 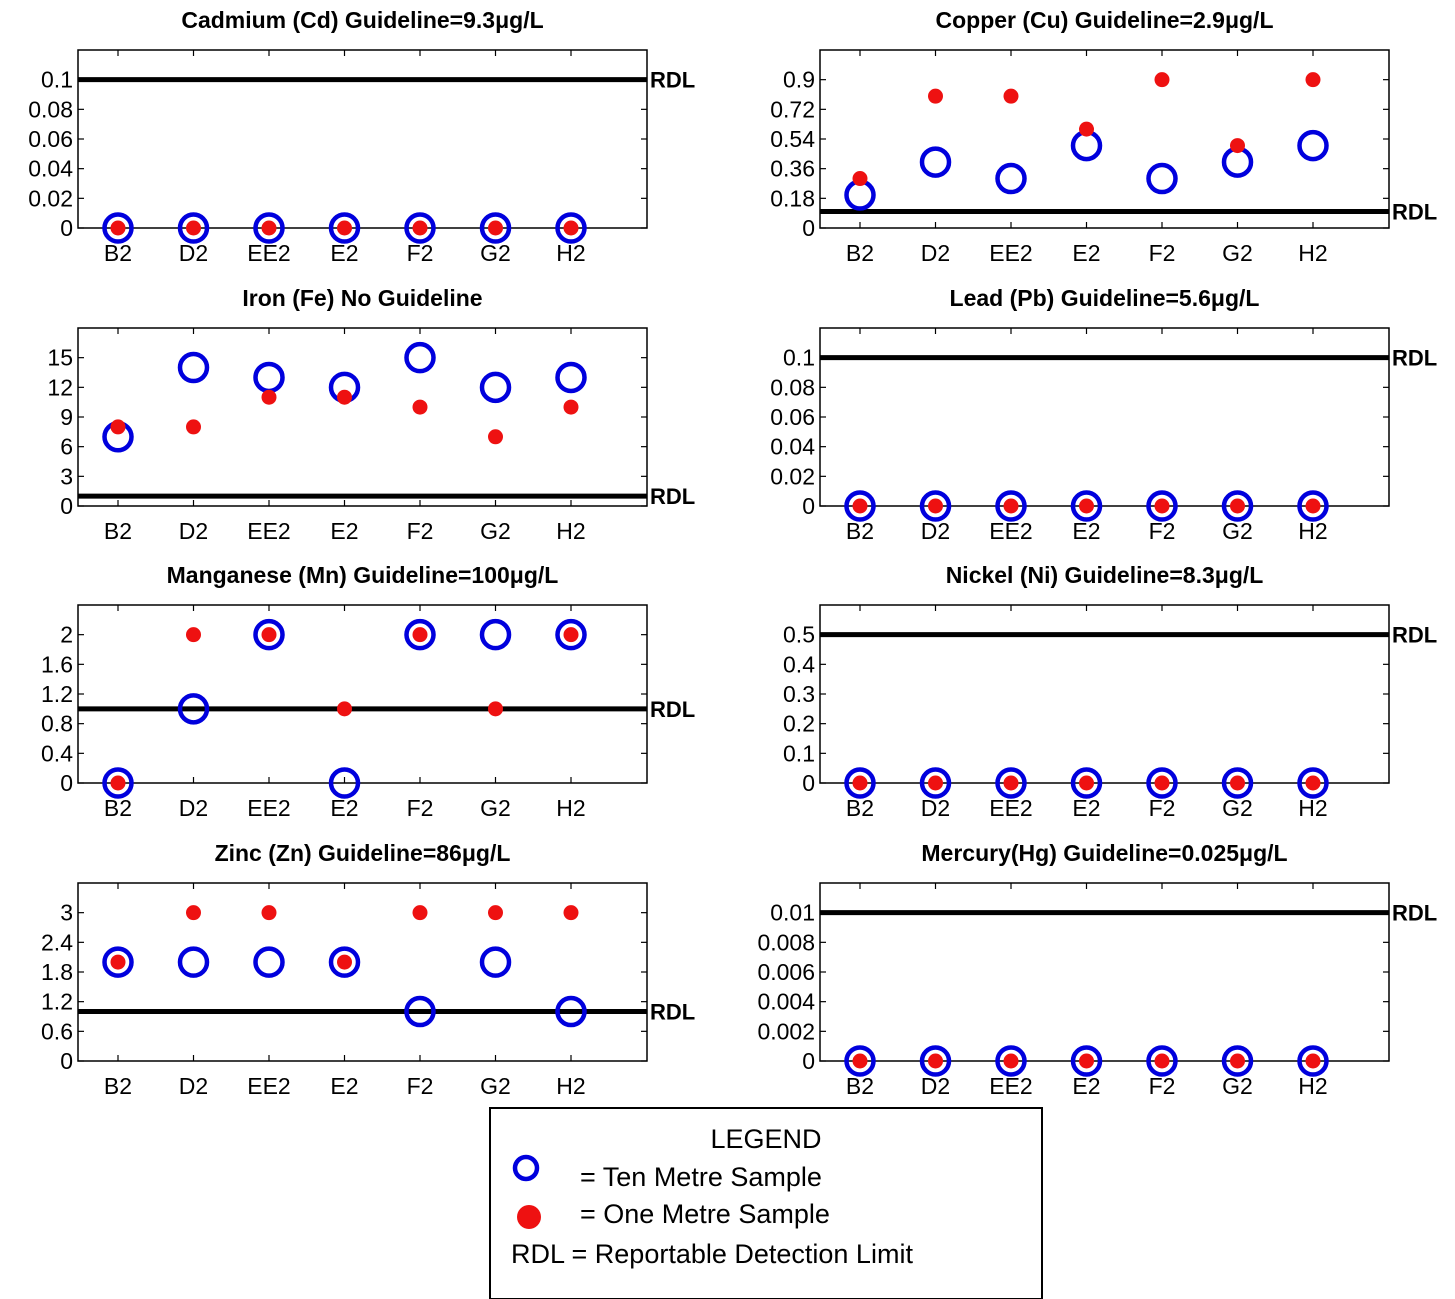 I want to click on y-tick-label: 0.6, so click(x=57, y=1031).